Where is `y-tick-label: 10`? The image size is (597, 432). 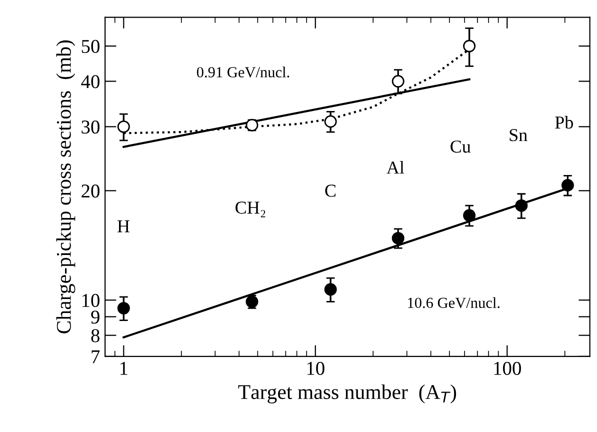 y-tick-label: 10 is located at coordinates (91, 301).